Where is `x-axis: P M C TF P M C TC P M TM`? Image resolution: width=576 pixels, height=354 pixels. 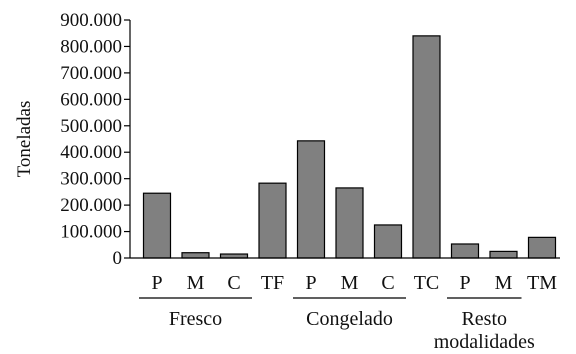 x-axis: P M C TF P M C TC P M TM is located at coordinates (345, 275).